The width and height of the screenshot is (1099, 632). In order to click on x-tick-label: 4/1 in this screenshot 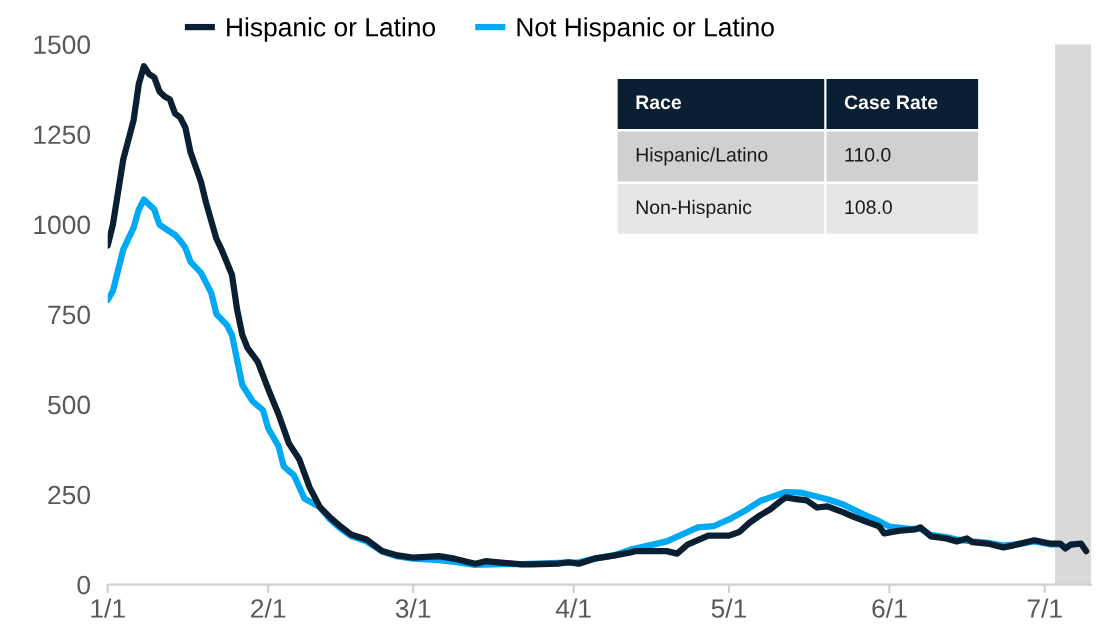, I will do `click(573, 608)`.